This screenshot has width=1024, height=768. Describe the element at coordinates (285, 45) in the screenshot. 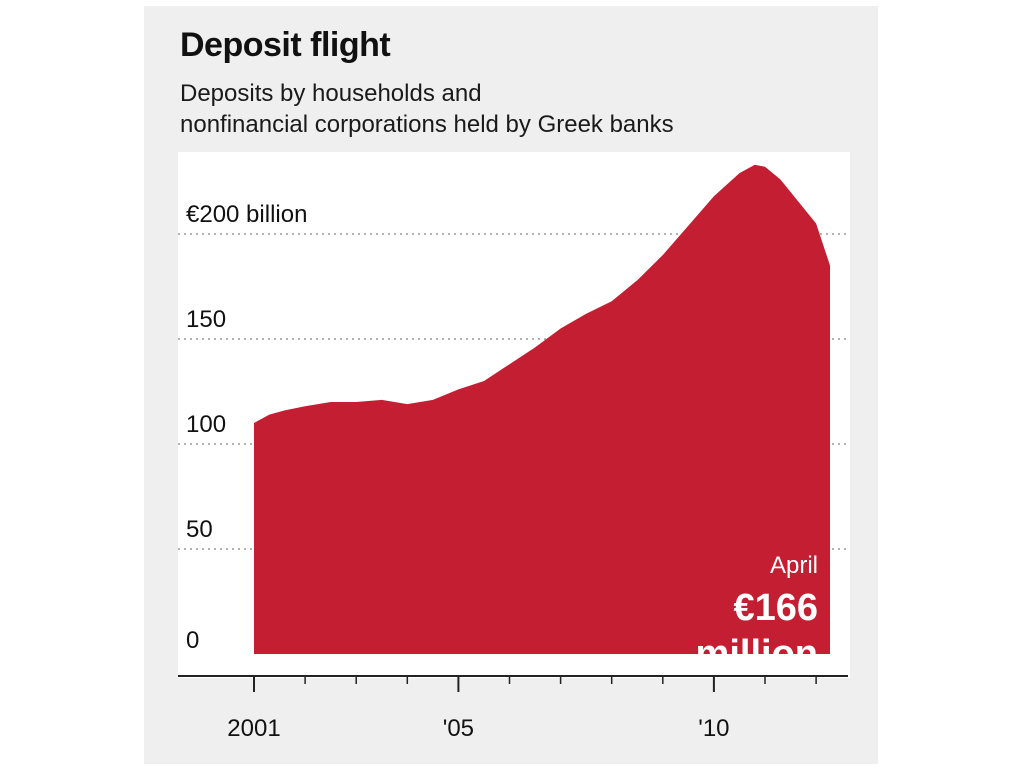

I see `chart-title: Deposit flight` at that location.